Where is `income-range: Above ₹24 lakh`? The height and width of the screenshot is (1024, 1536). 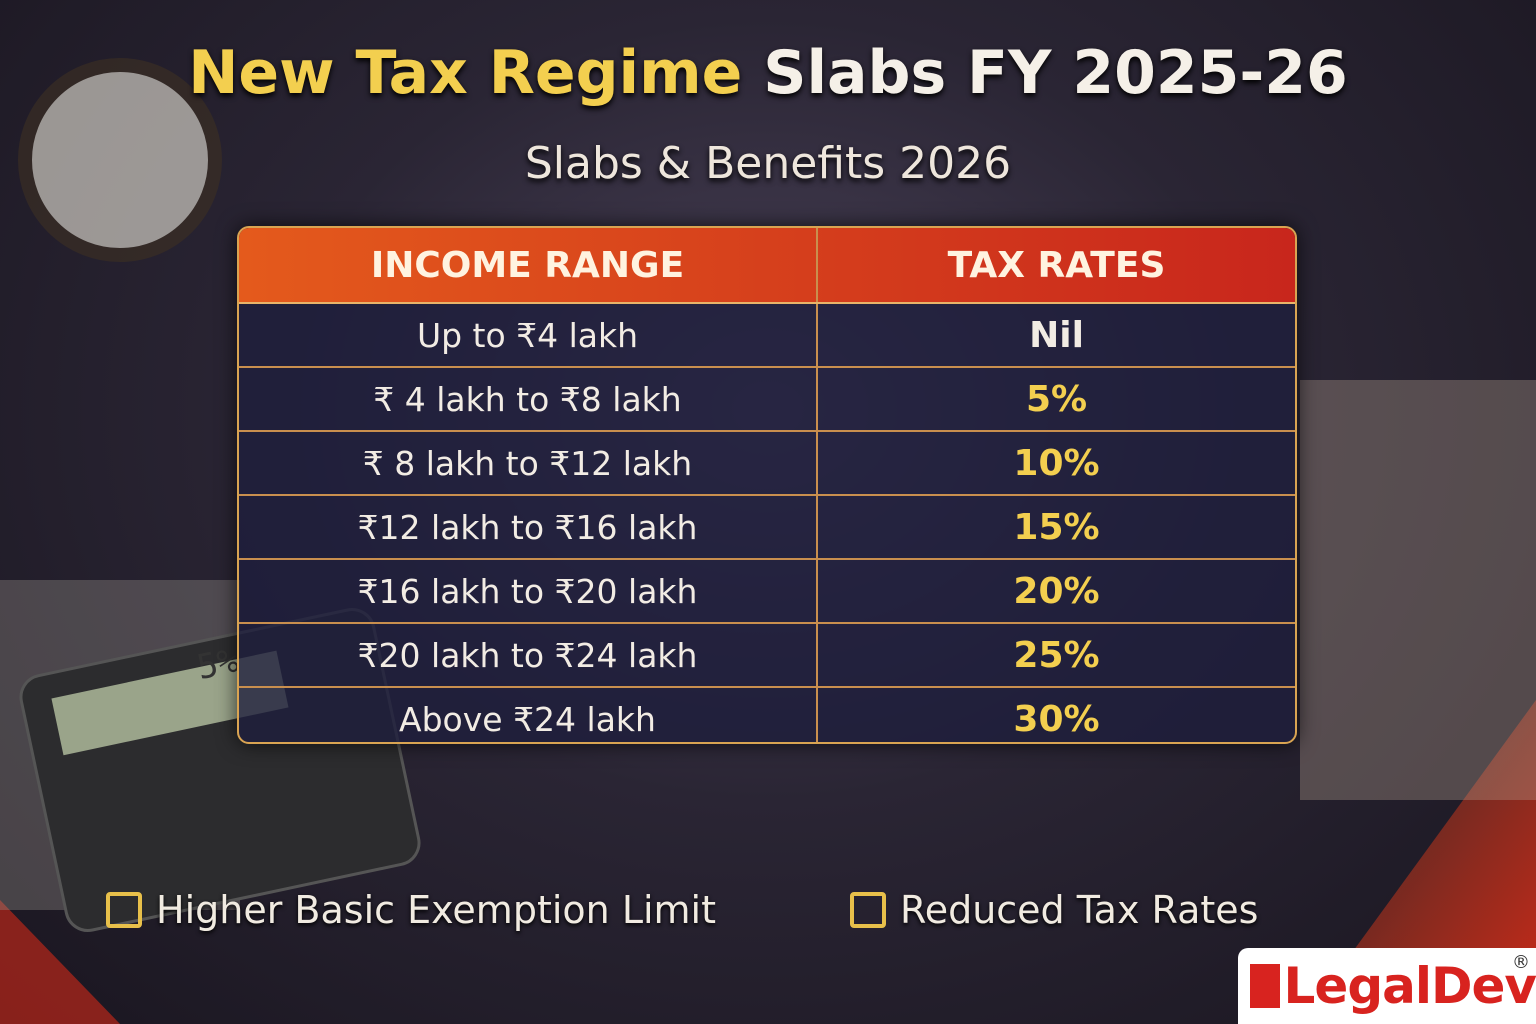
income-range: Above ₹24 lakh is located at coordinates (528, 715).